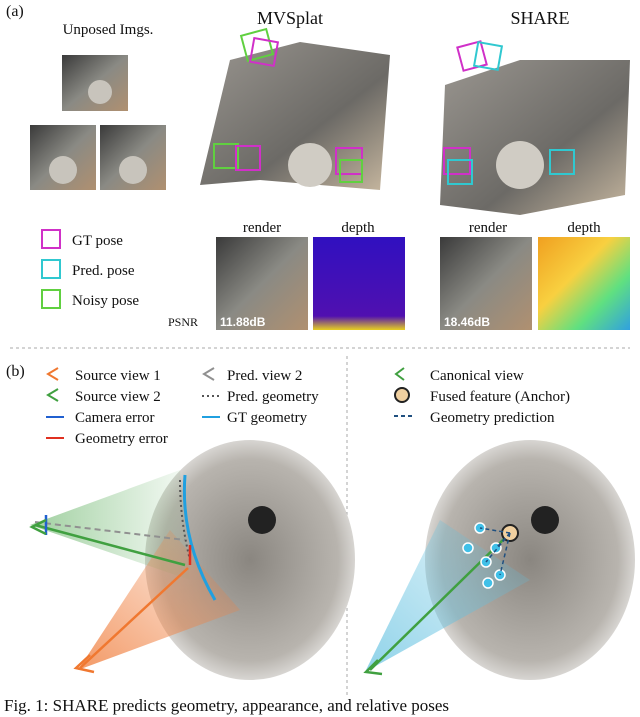 This screenshot has width=640, height=717. I want to click on pred-geometry, so click(185, 520).